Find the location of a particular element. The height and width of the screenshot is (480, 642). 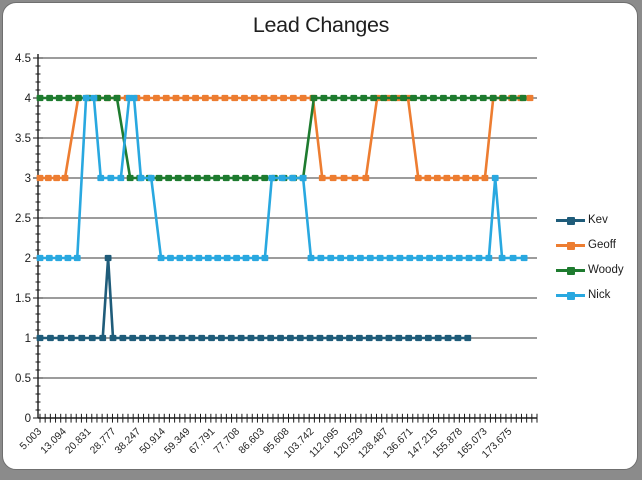

y-tick-label: 0 is located at coordinates (28, 419).